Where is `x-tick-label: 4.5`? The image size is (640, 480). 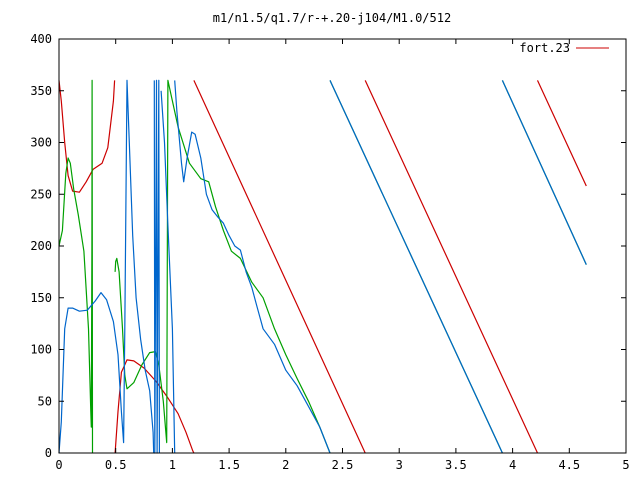 x-tick-label: 4.5 is located at coordinates (569, 465).